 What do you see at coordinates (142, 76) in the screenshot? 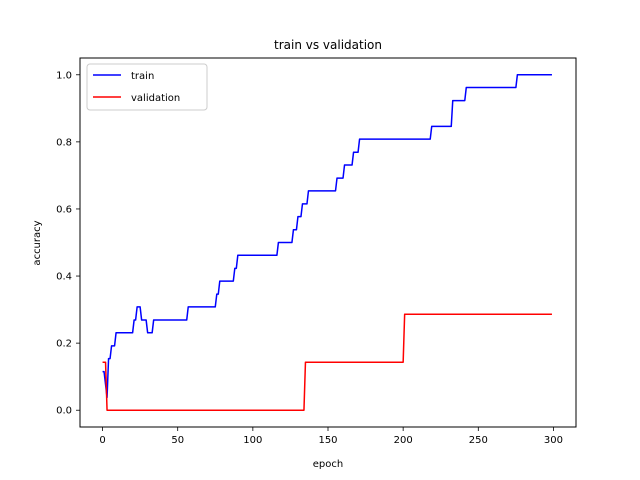
I see `legend-label-train: train` at bounding box center [142, 76].